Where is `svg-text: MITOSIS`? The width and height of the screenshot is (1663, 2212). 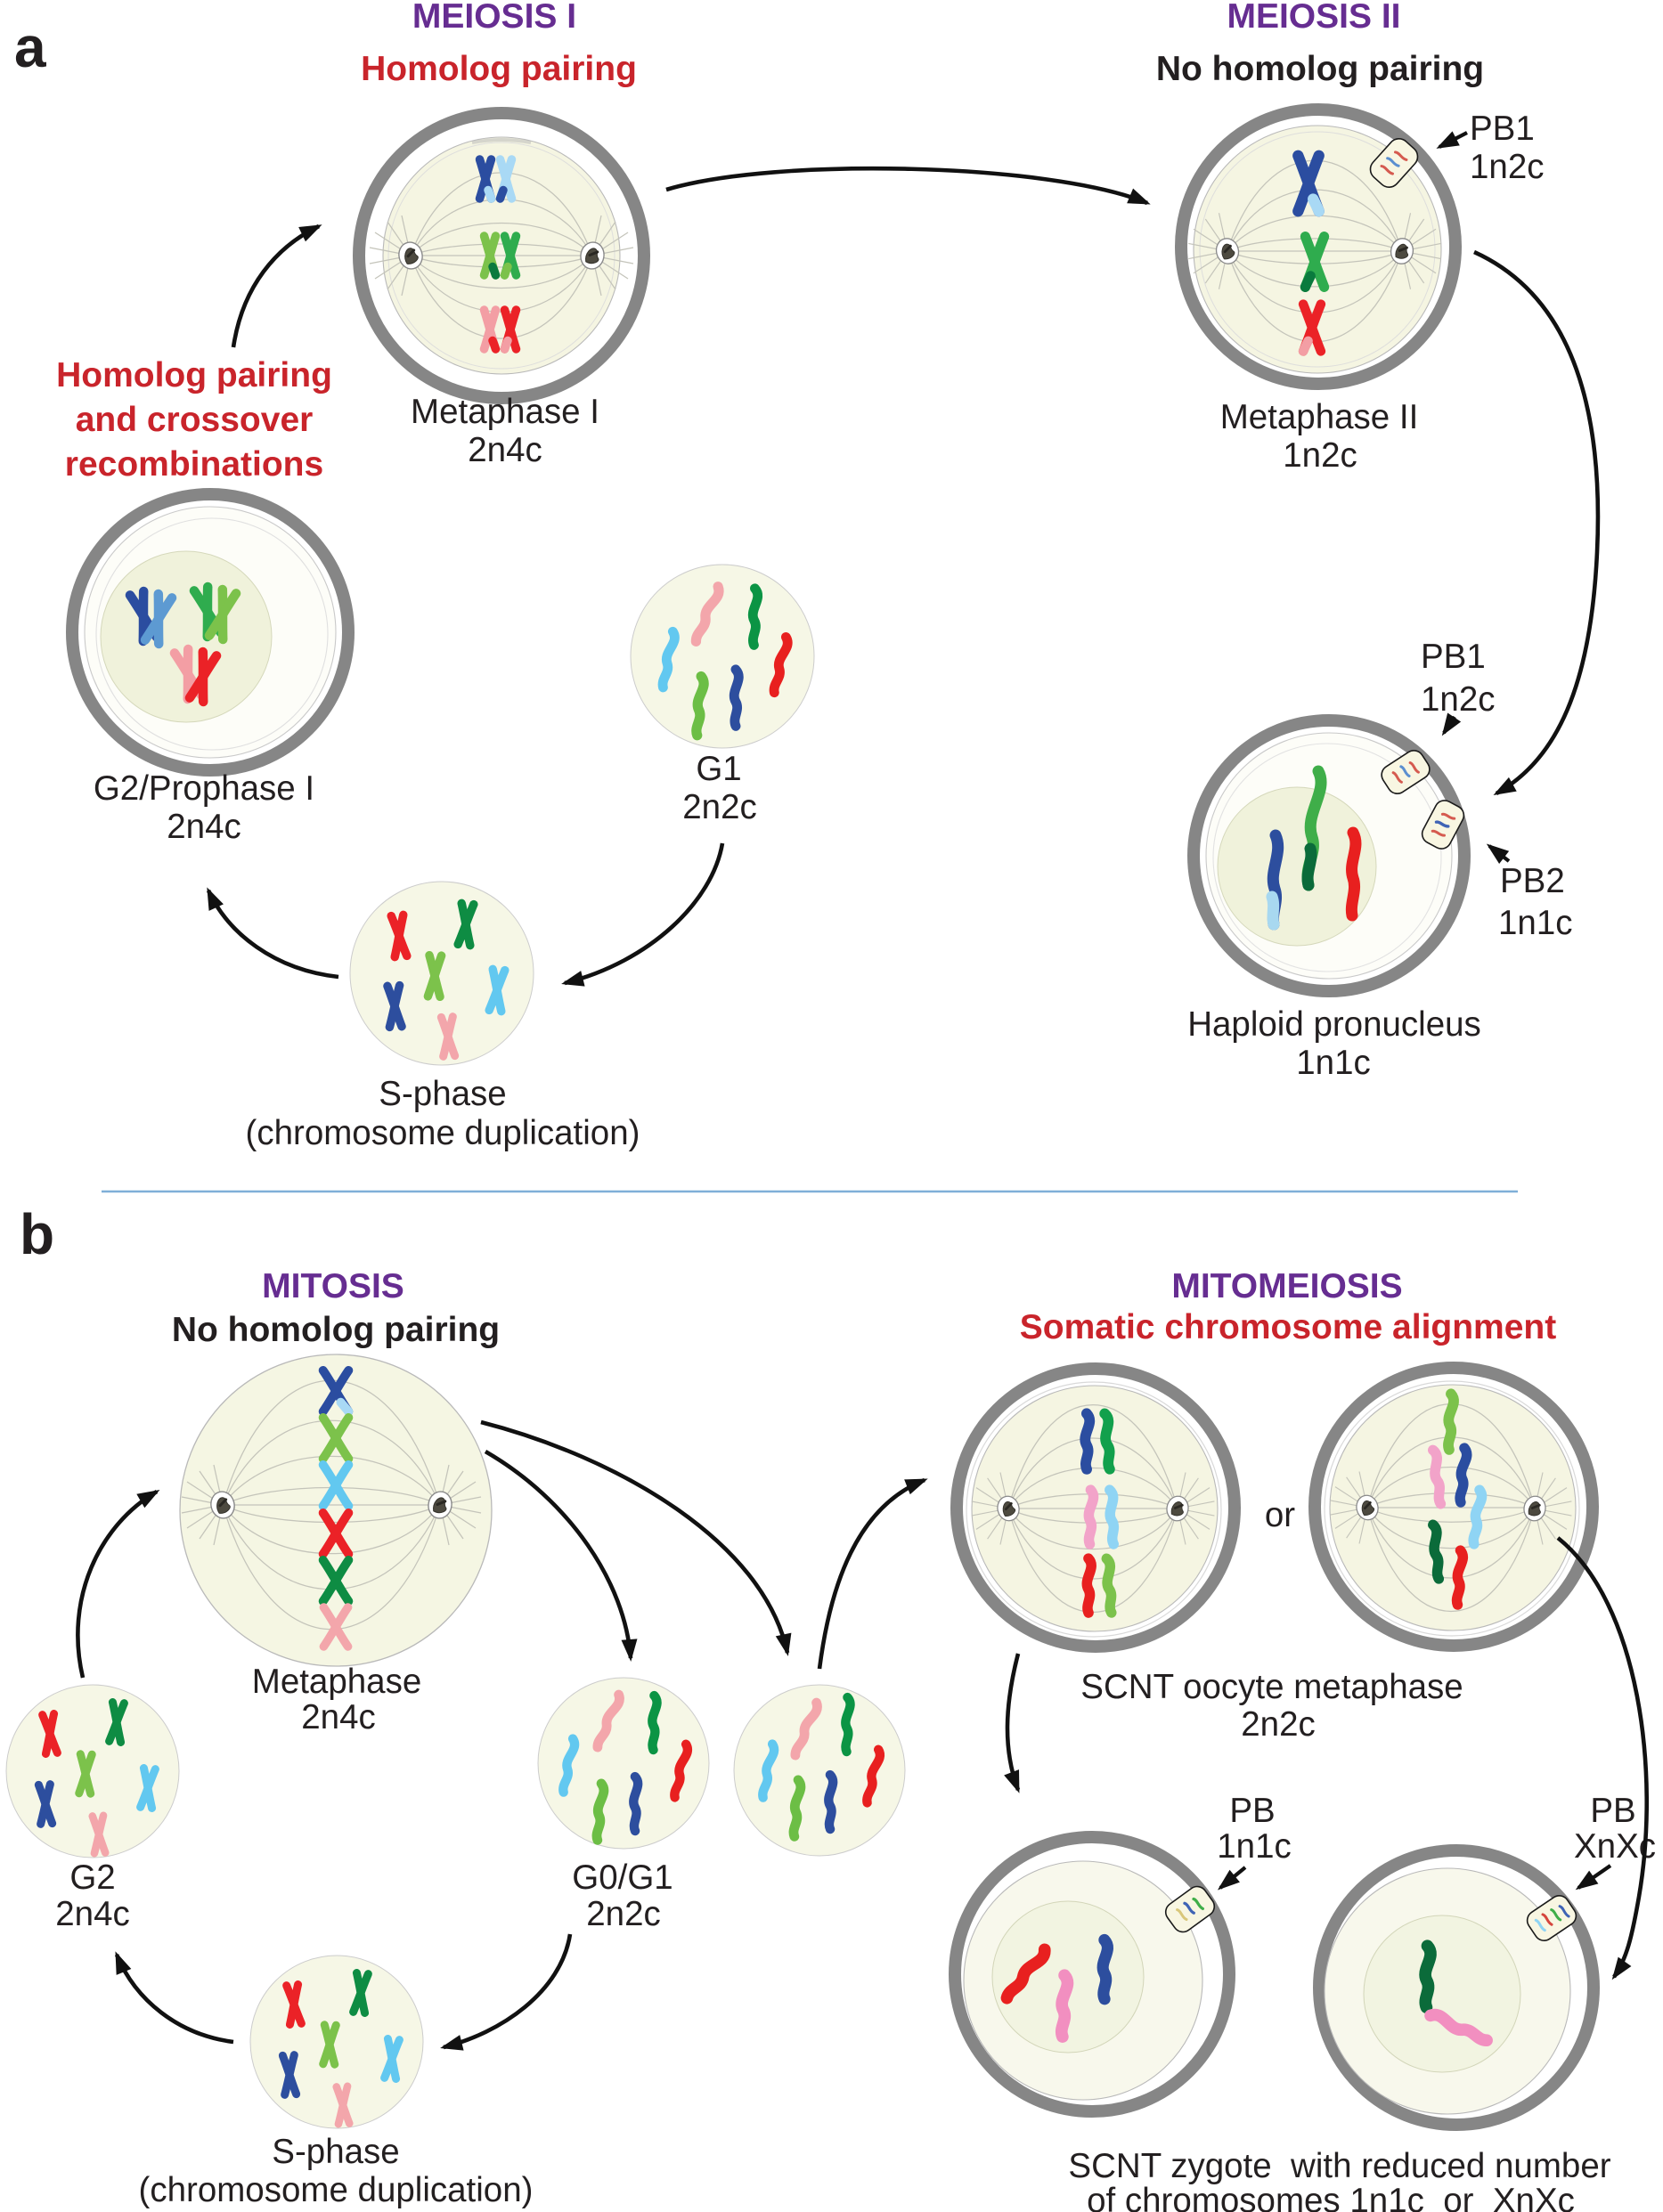
svg-text: MITOSIS is located at coordinates (333, 1286).